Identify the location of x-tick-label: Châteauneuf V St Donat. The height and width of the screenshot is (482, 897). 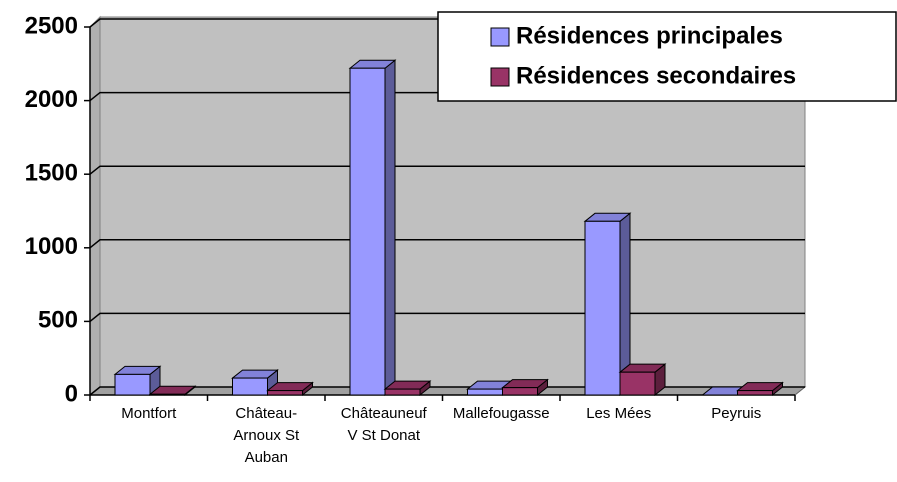
(383, 424).